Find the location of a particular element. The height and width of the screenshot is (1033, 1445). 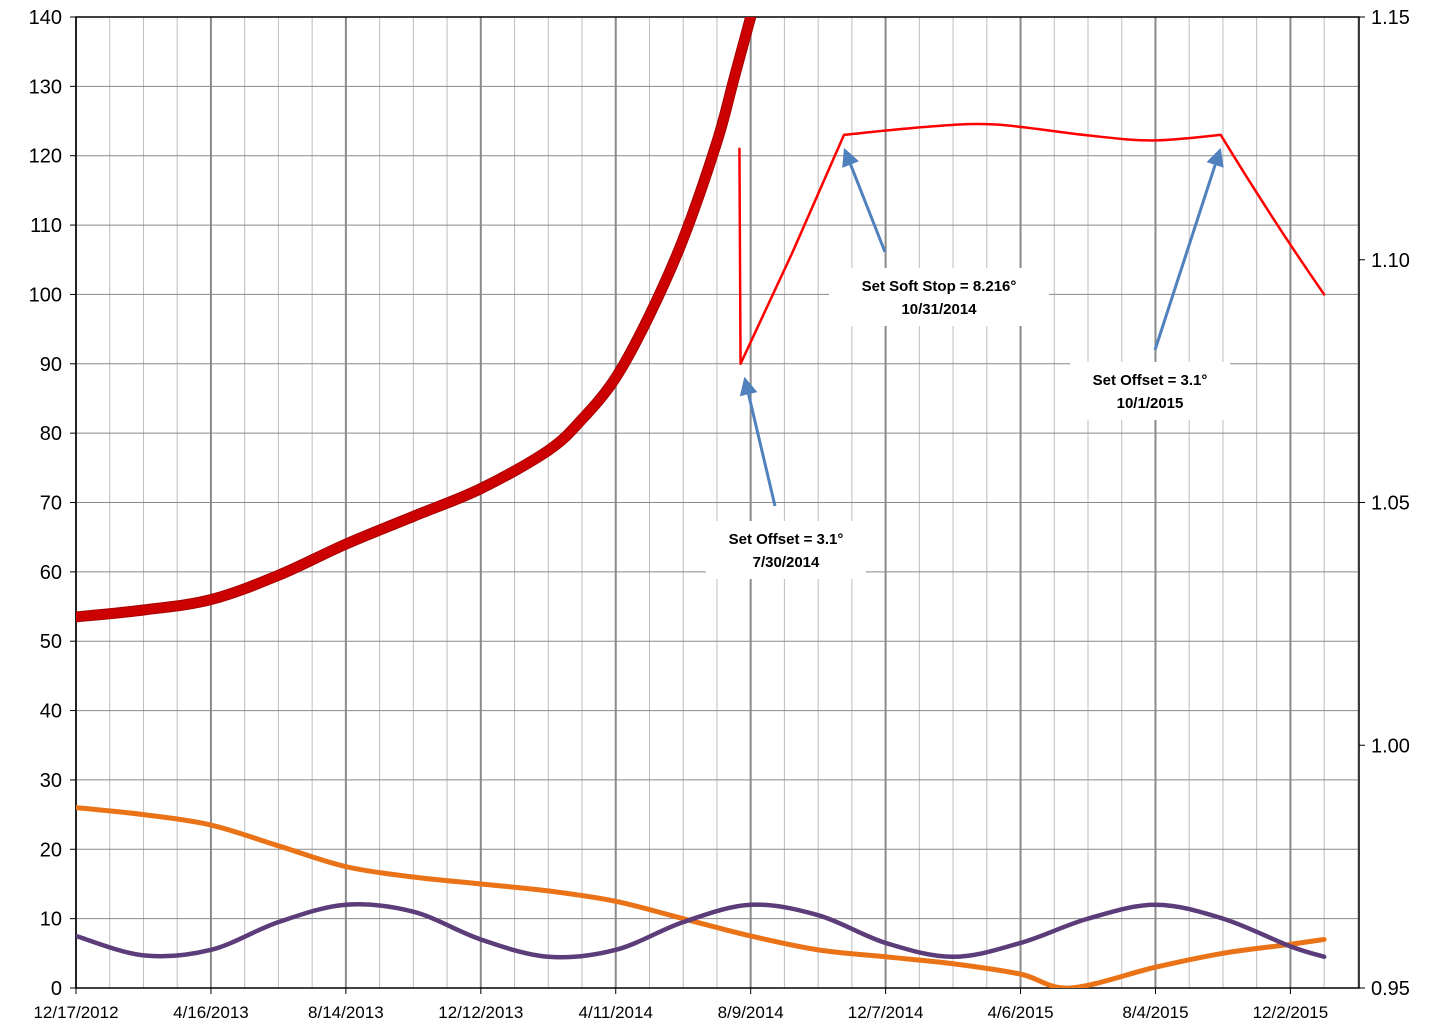

y-tick-label: 90 is located at coordinates (51, 365).